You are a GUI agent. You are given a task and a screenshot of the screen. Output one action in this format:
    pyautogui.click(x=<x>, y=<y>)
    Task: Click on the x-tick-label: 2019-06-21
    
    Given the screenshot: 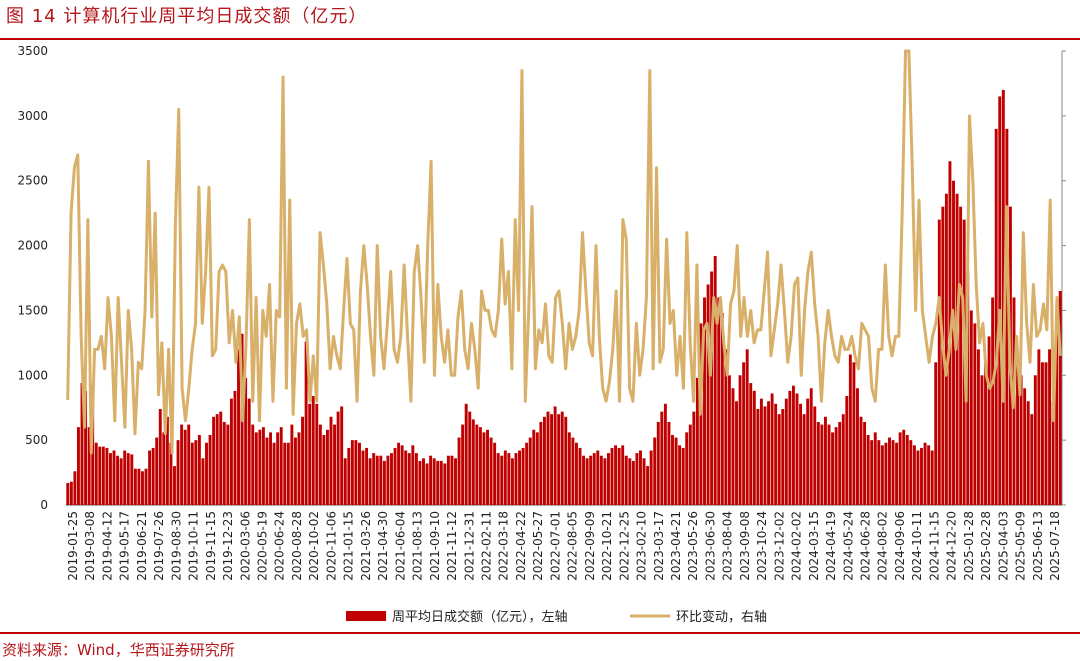 What is the action you would take?
    pyautogui.click(x=142, y=546)
    